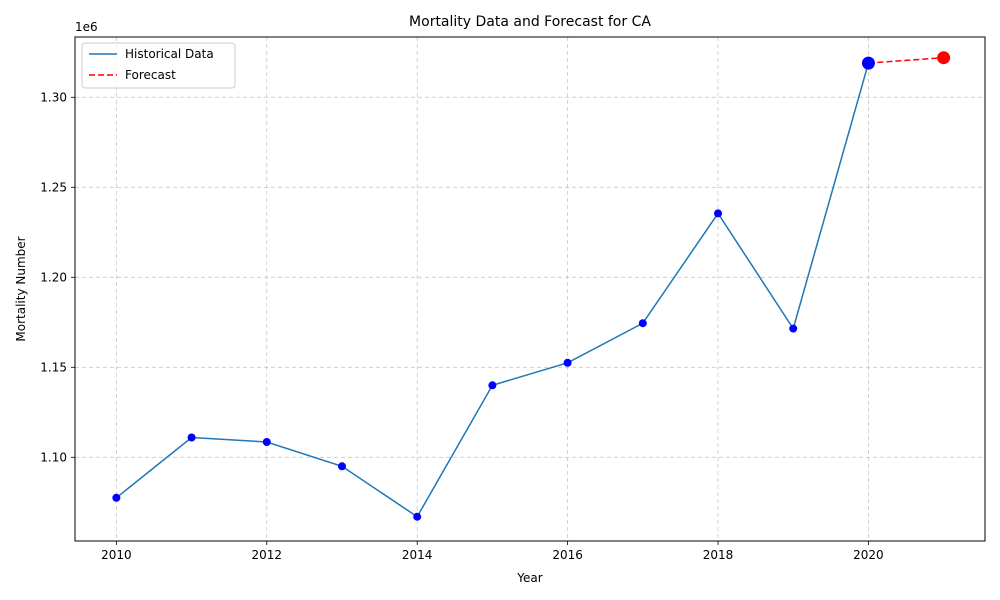  Describe the element at coordinates (53, 367) in the screenshot. I see `y-tick-label: 1.15` at that location.